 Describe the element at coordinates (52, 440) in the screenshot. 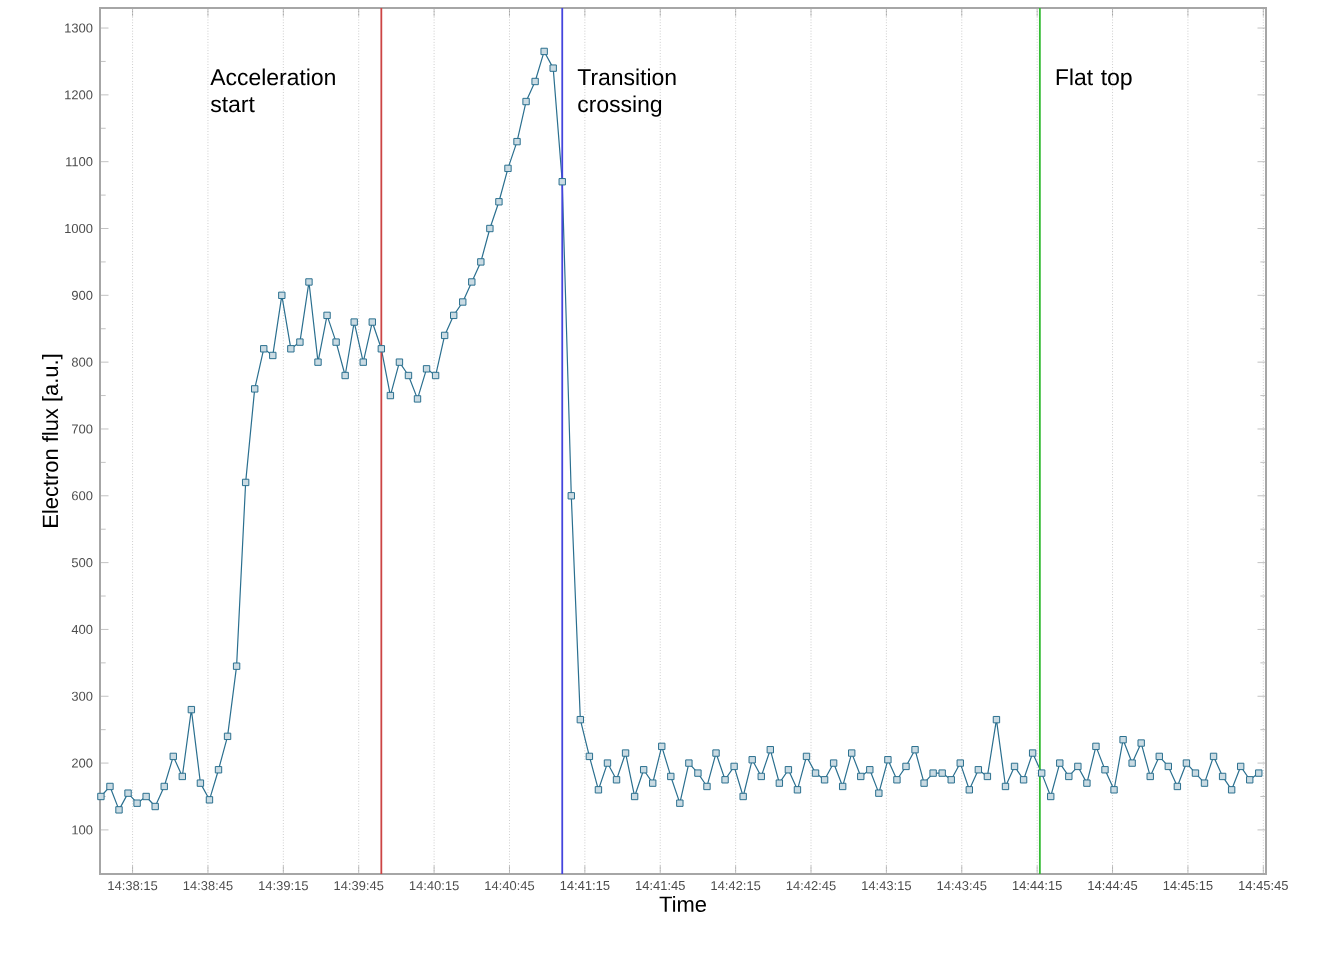

I see `y-axis-title: Electron flux [a.u.]` at that location.